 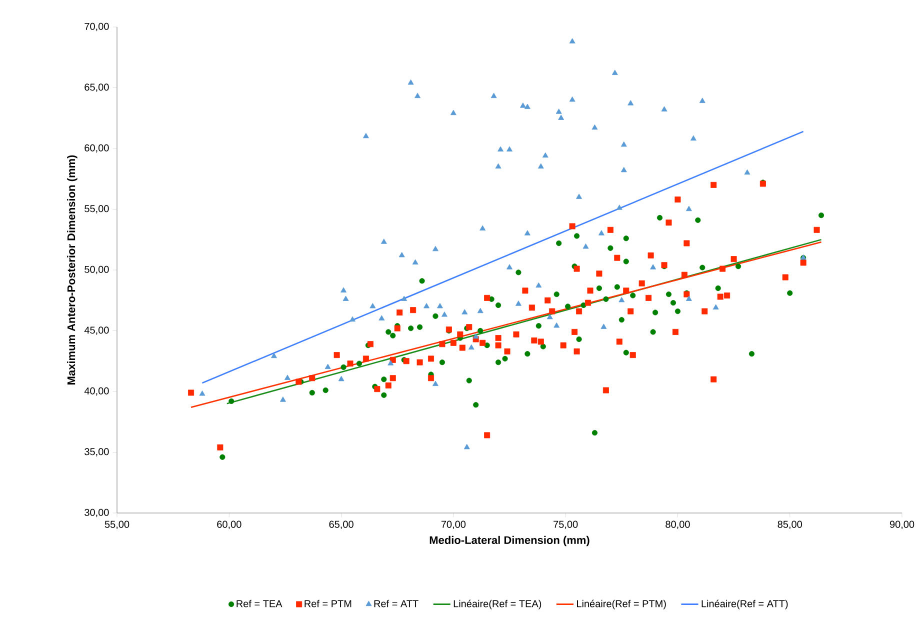 What do you see at coordinates (72, 269) in the screenshot?
I see `y-axis-title: Maximum Antero-Posterior Dimension (mm)` at bounding box center [72, 269].